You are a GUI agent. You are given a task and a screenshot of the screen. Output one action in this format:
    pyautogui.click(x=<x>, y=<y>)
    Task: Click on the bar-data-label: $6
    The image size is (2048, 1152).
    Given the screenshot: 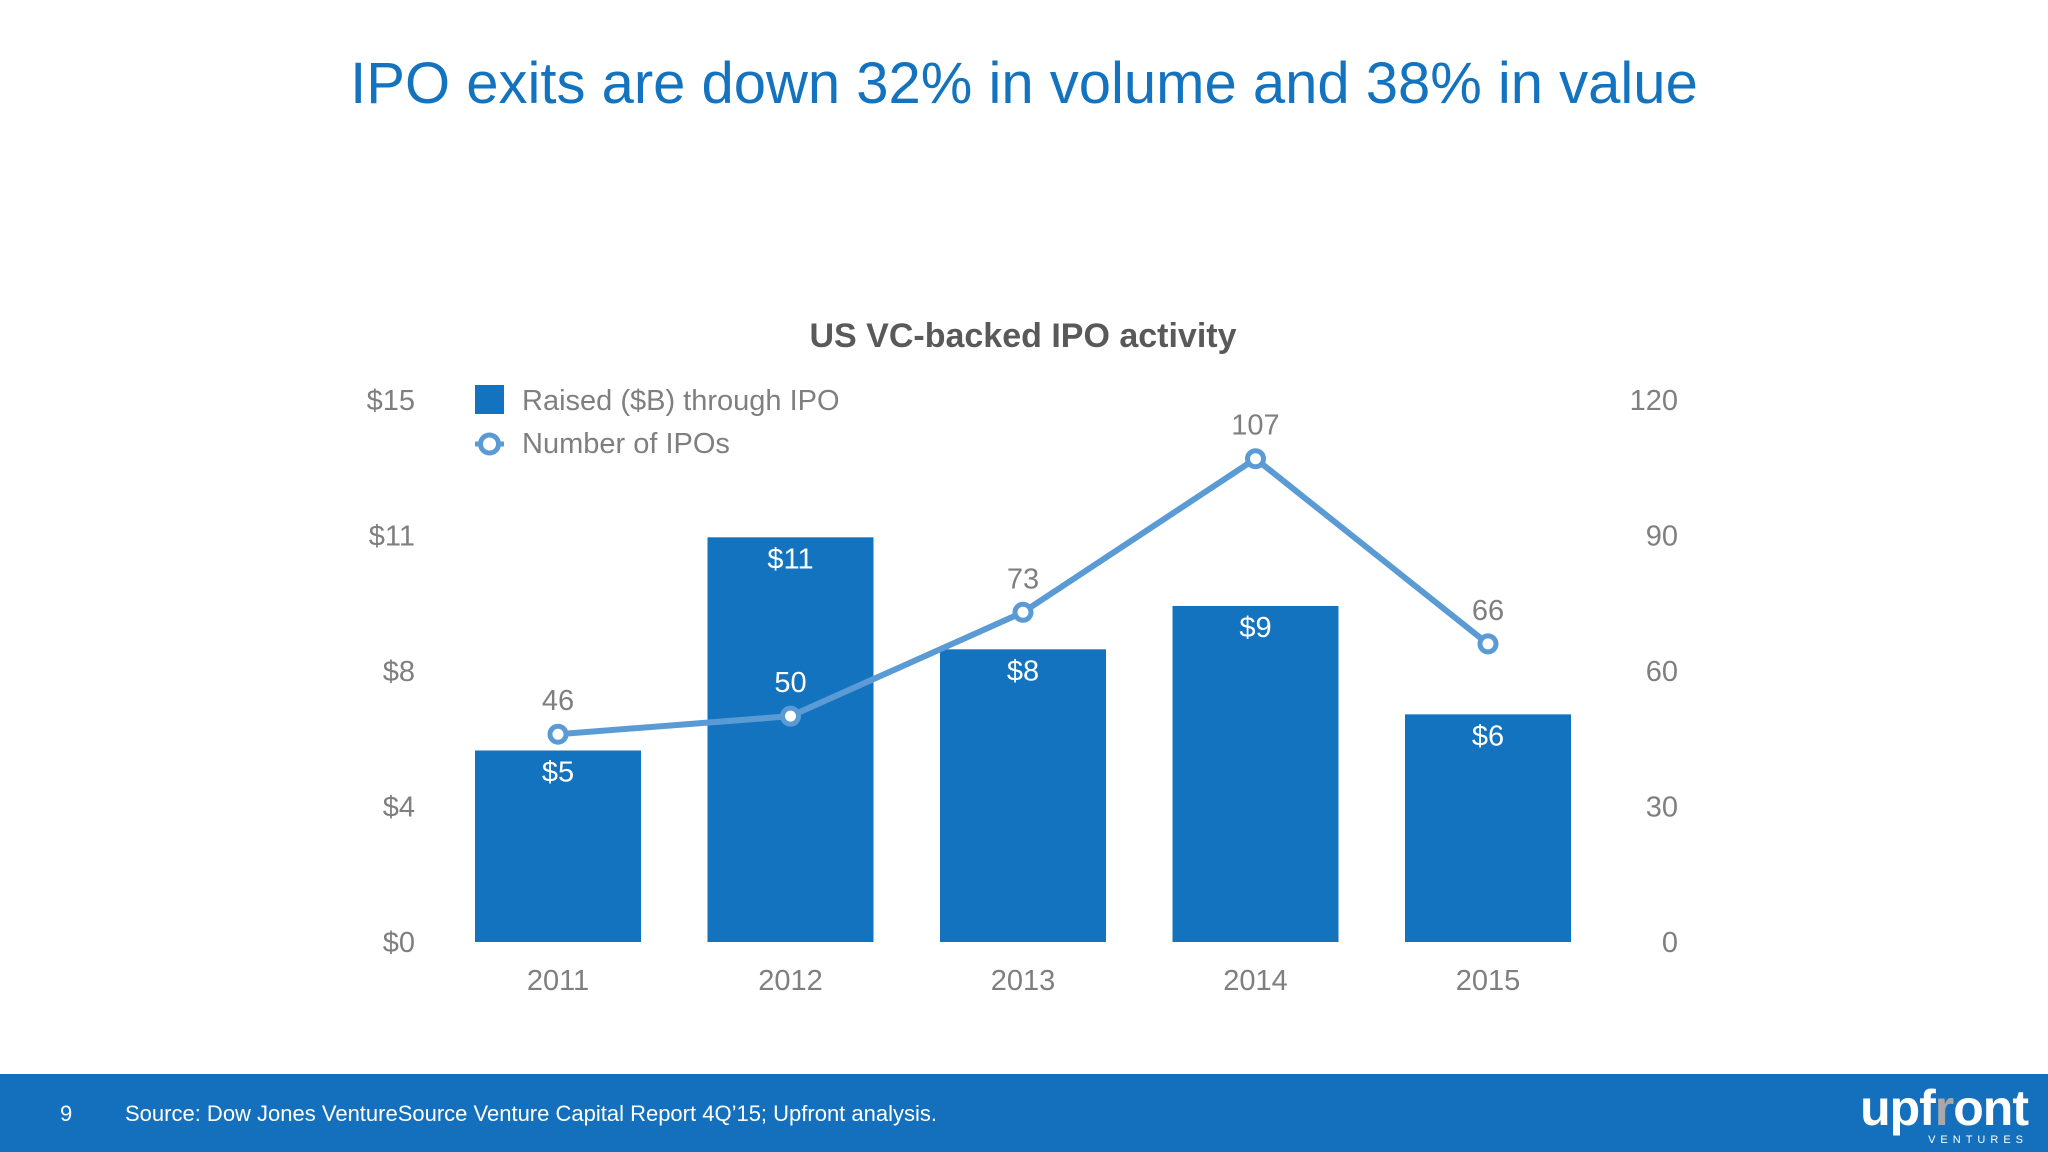 What is the action you would take?
    pyautogui.click(x=1488, y=736)
    